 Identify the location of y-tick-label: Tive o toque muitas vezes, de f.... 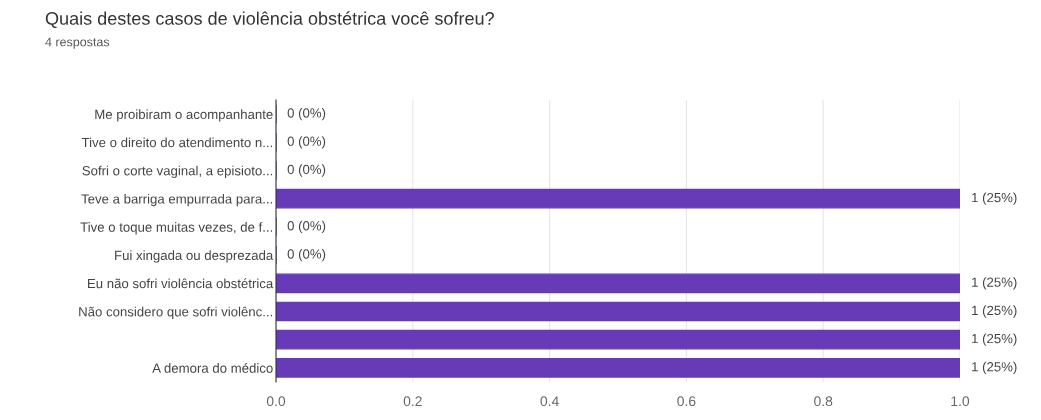
(176, 228).